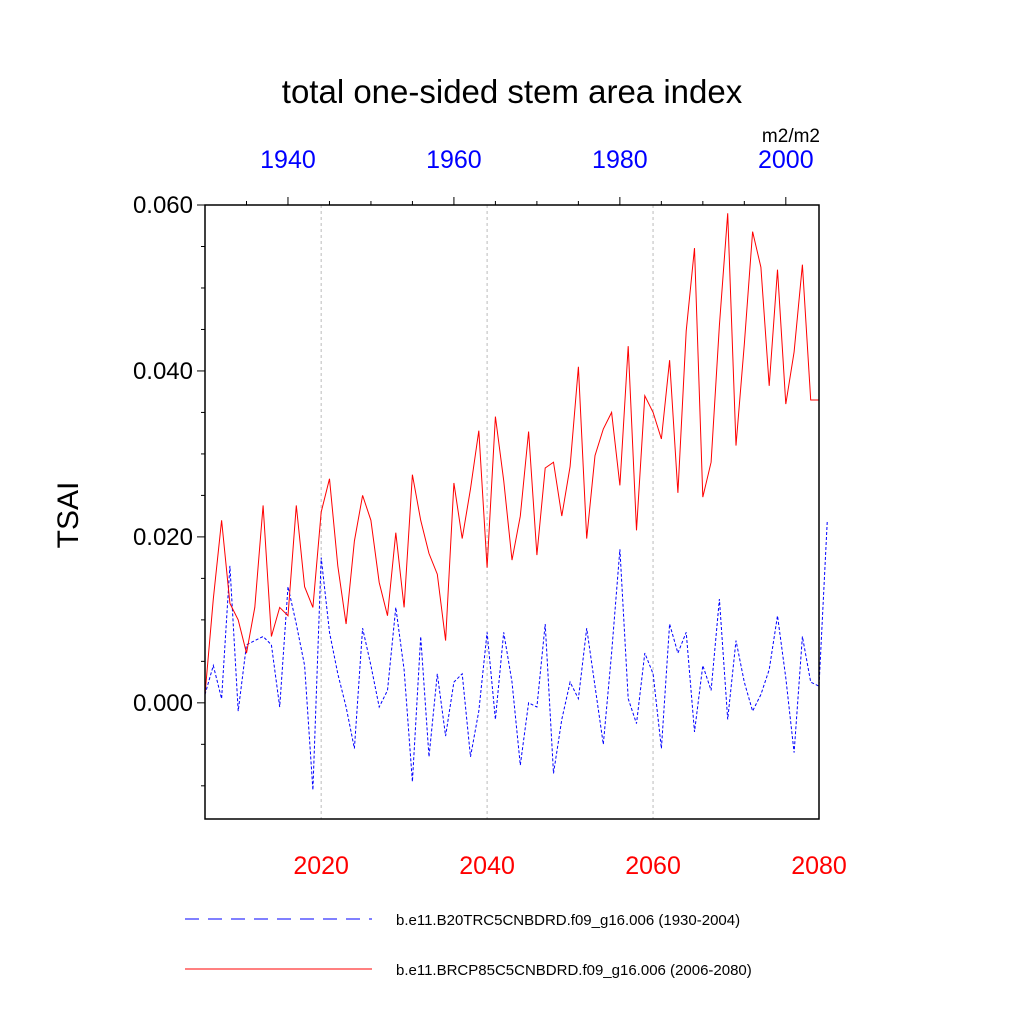 This screenshot has width=1024, height=1024. What do you see at coordinates (163, 205) in the screenshot?
I see `y-tick-label: 0.060` at bounding box center [163, 205].